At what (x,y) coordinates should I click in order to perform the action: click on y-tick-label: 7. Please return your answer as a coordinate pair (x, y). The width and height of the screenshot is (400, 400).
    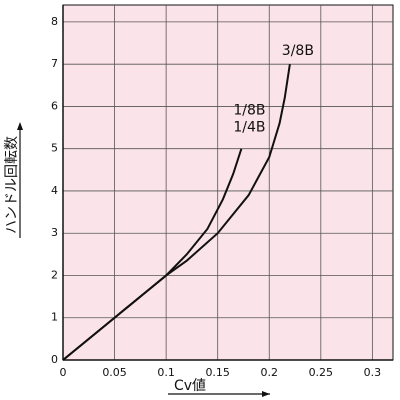
    Looking at the image, I should click on (54, 63).